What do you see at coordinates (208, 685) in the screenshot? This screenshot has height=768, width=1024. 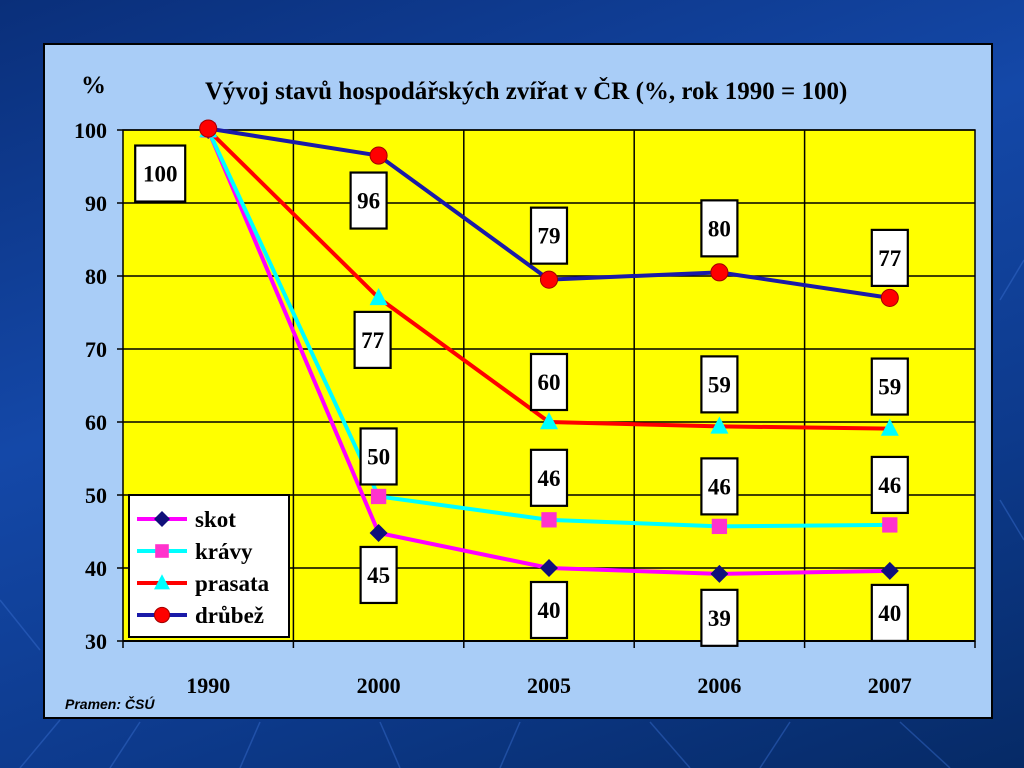 I see `x-tick-label: 1990` at bounding box center [208, 685].